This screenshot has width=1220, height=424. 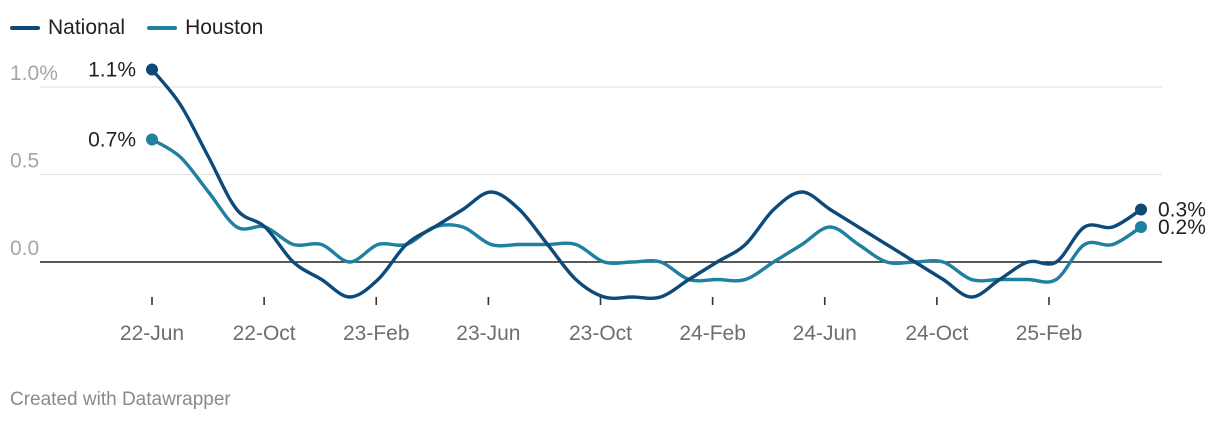 I want to click on x-tick-label: 24-Oct, so click(x=936, y=333).